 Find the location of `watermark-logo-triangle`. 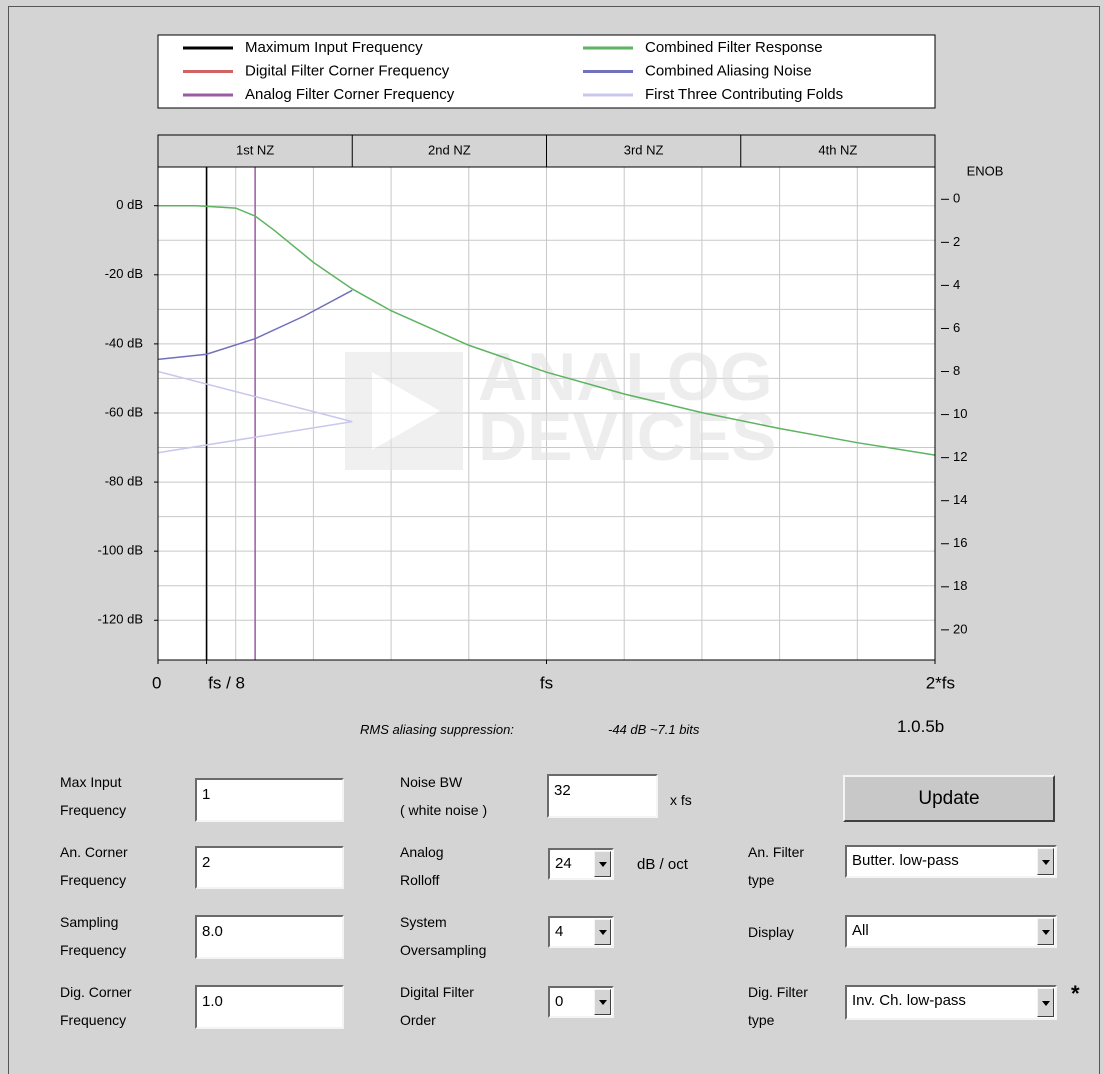

watermark-logo-triangle is located at coordinates (406, 411).